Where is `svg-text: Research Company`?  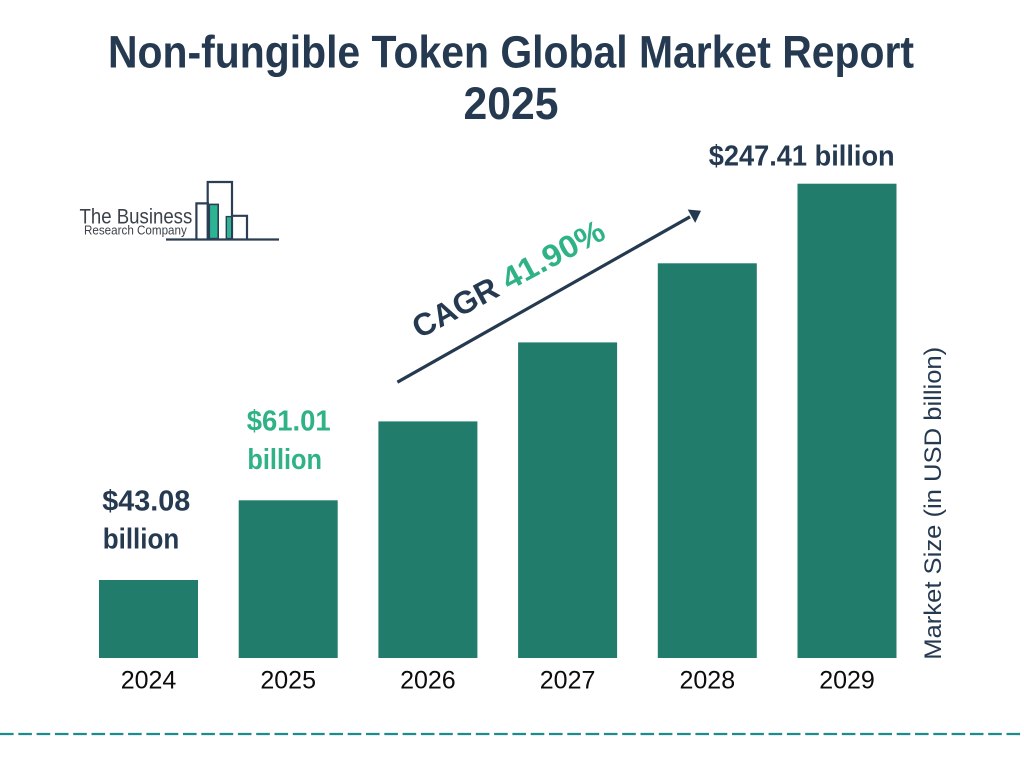 svg-text: Research Company is located at coordinates (135, 230).